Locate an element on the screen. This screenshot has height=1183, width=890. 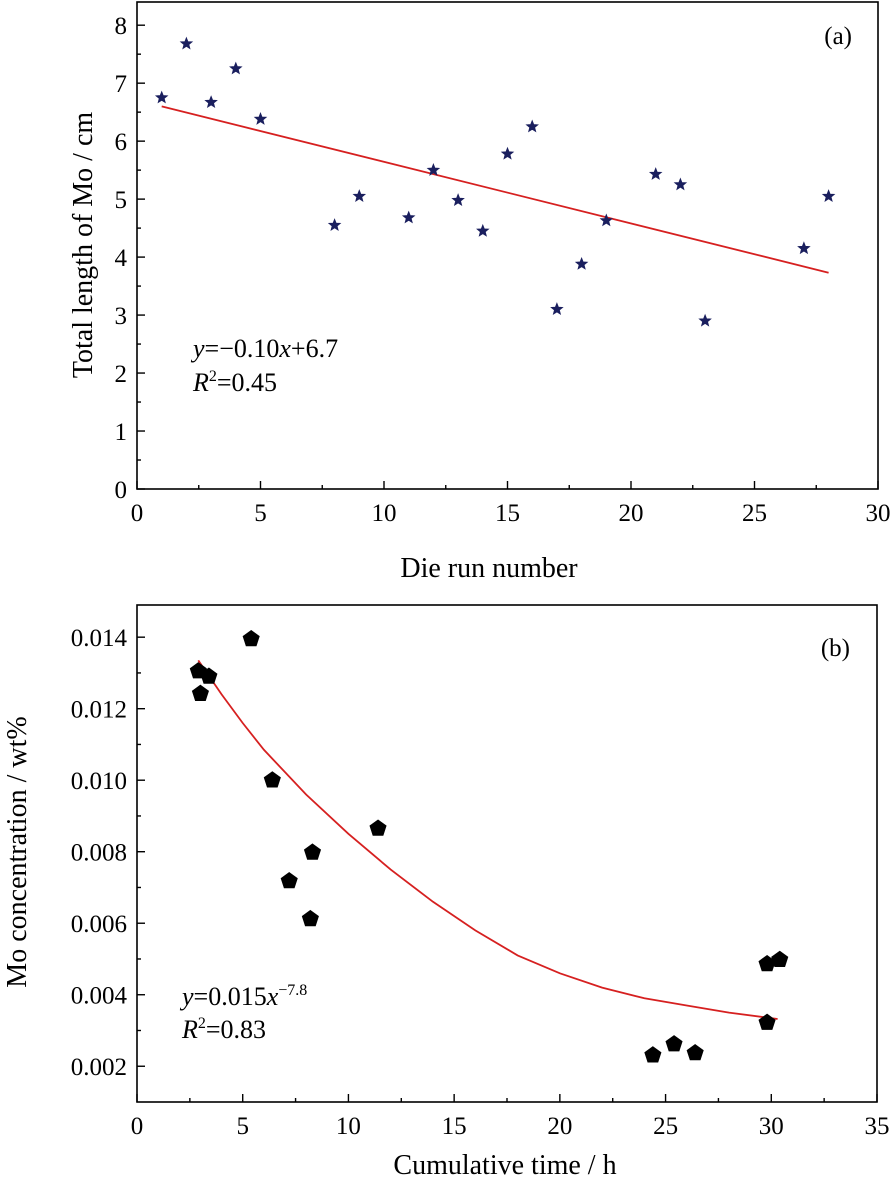
x-tick-label-b: 20 is located at coordinates (559, 1126).